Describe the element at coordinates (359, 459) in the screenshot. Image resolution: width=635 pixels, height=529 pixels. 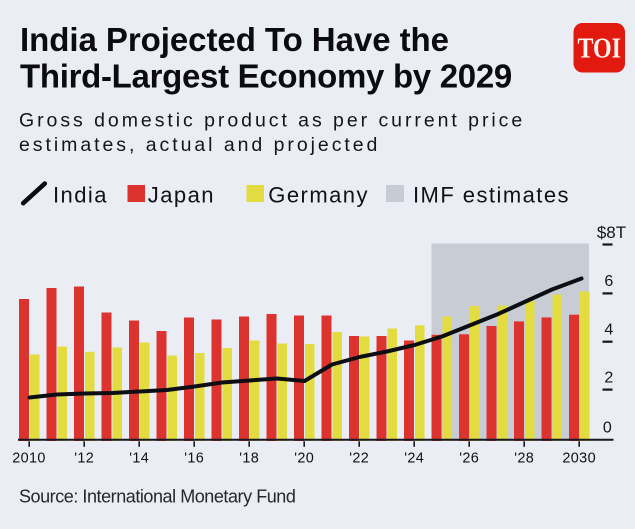
I see `svg-text: '22` at that location.